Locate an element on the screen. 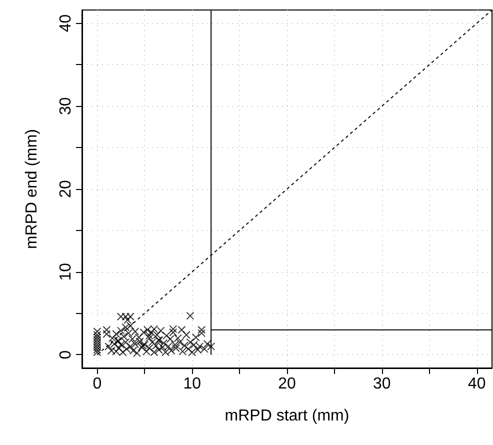  y-tick-label: 0 is located at coordinates (66, 355).